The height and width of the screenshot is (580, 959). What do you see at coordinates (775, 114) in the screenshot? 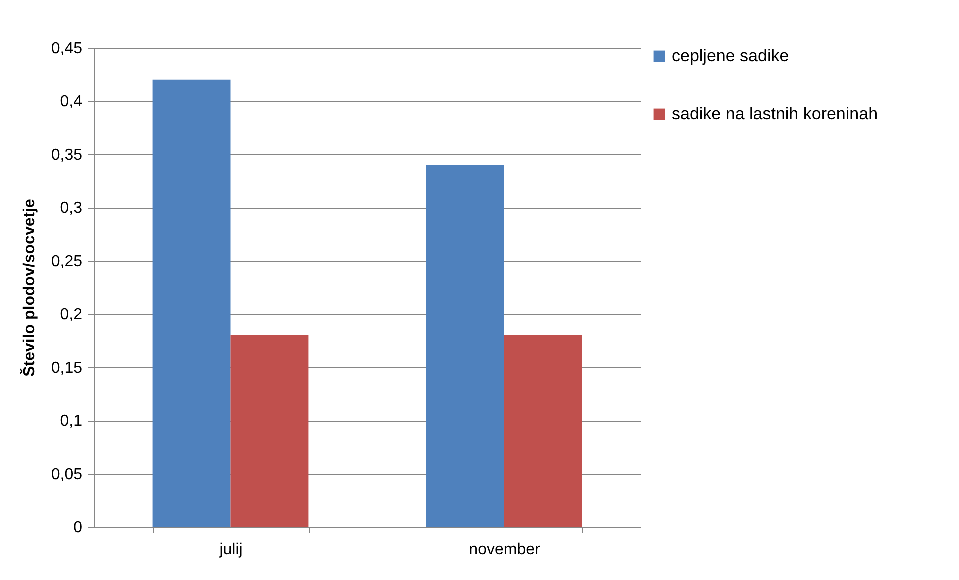
I see `legend-label: sadike na lastnih koreninah` at bounding box center [775, 114].